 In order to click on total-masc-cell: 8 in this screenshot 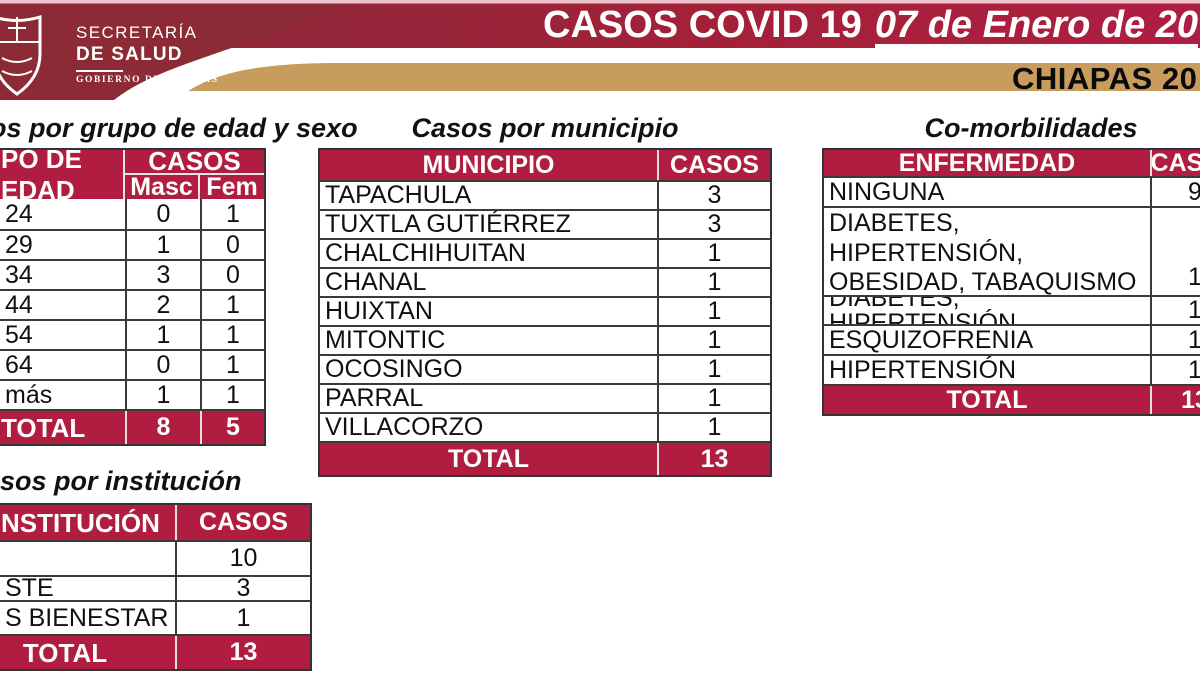, I will do `click(162, 427)`.